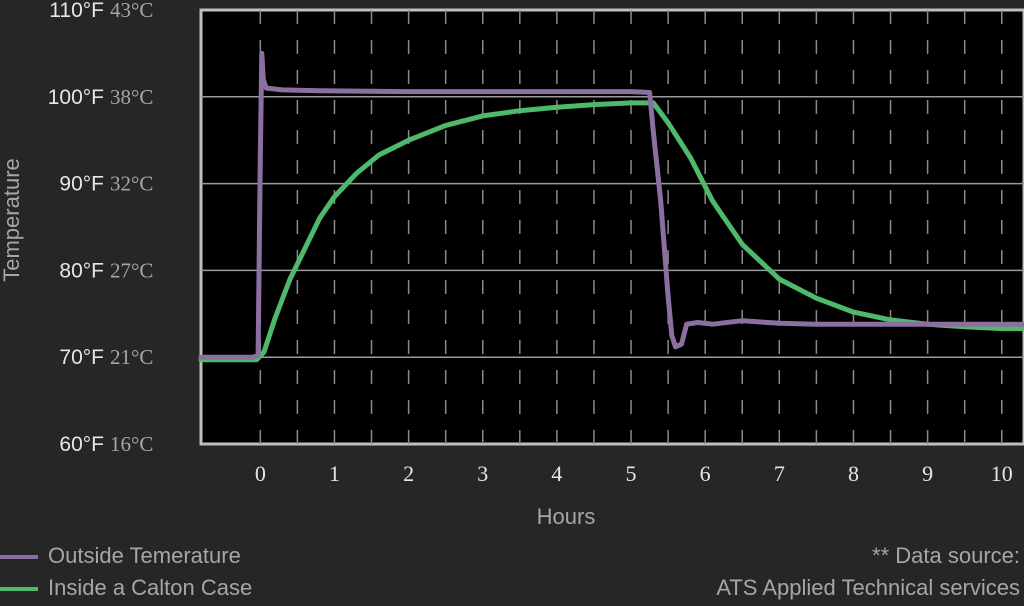 The width and height of the screenshot is (1024, 606). I want to click on x-tick-label: 4, so click(556, 473).